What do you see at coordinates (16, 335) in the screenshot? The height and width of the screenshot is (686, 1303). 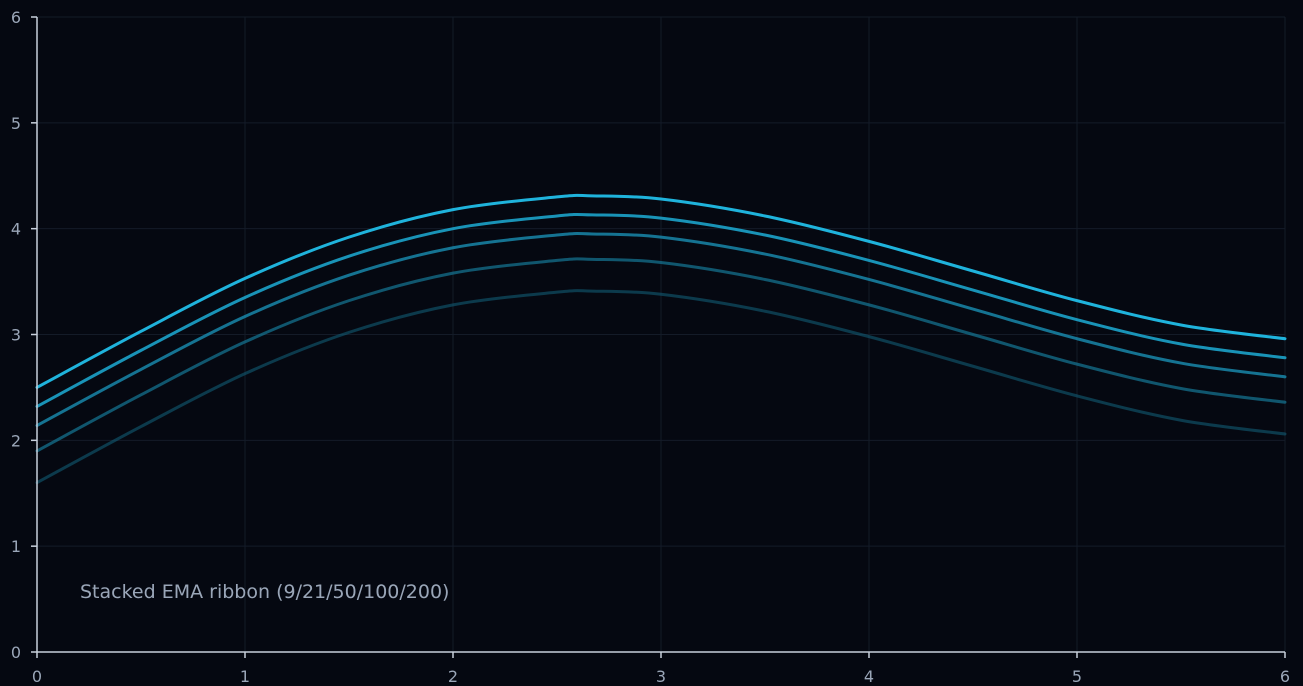 I see `y-tick-label-3: 3` at bounding box center [16, 335].